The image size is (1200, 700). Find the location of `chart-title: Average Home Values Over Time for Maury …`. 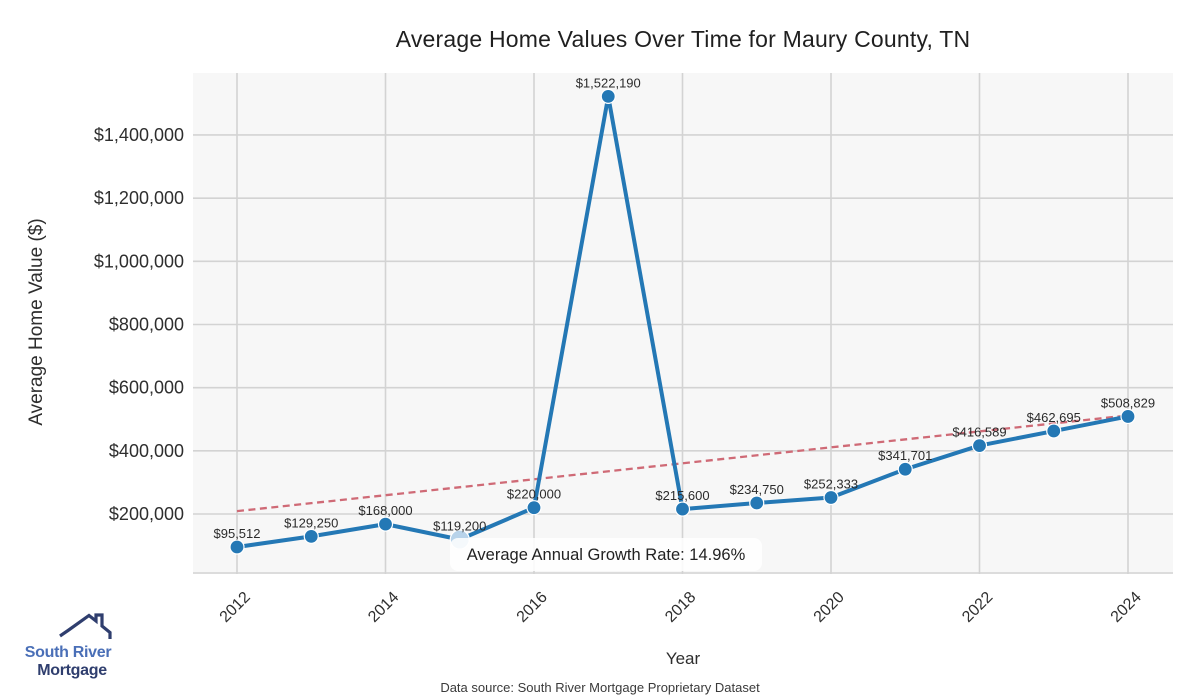

chart-title: Average Home Values Over Time for Maury … is located at coordinates (683, 39).